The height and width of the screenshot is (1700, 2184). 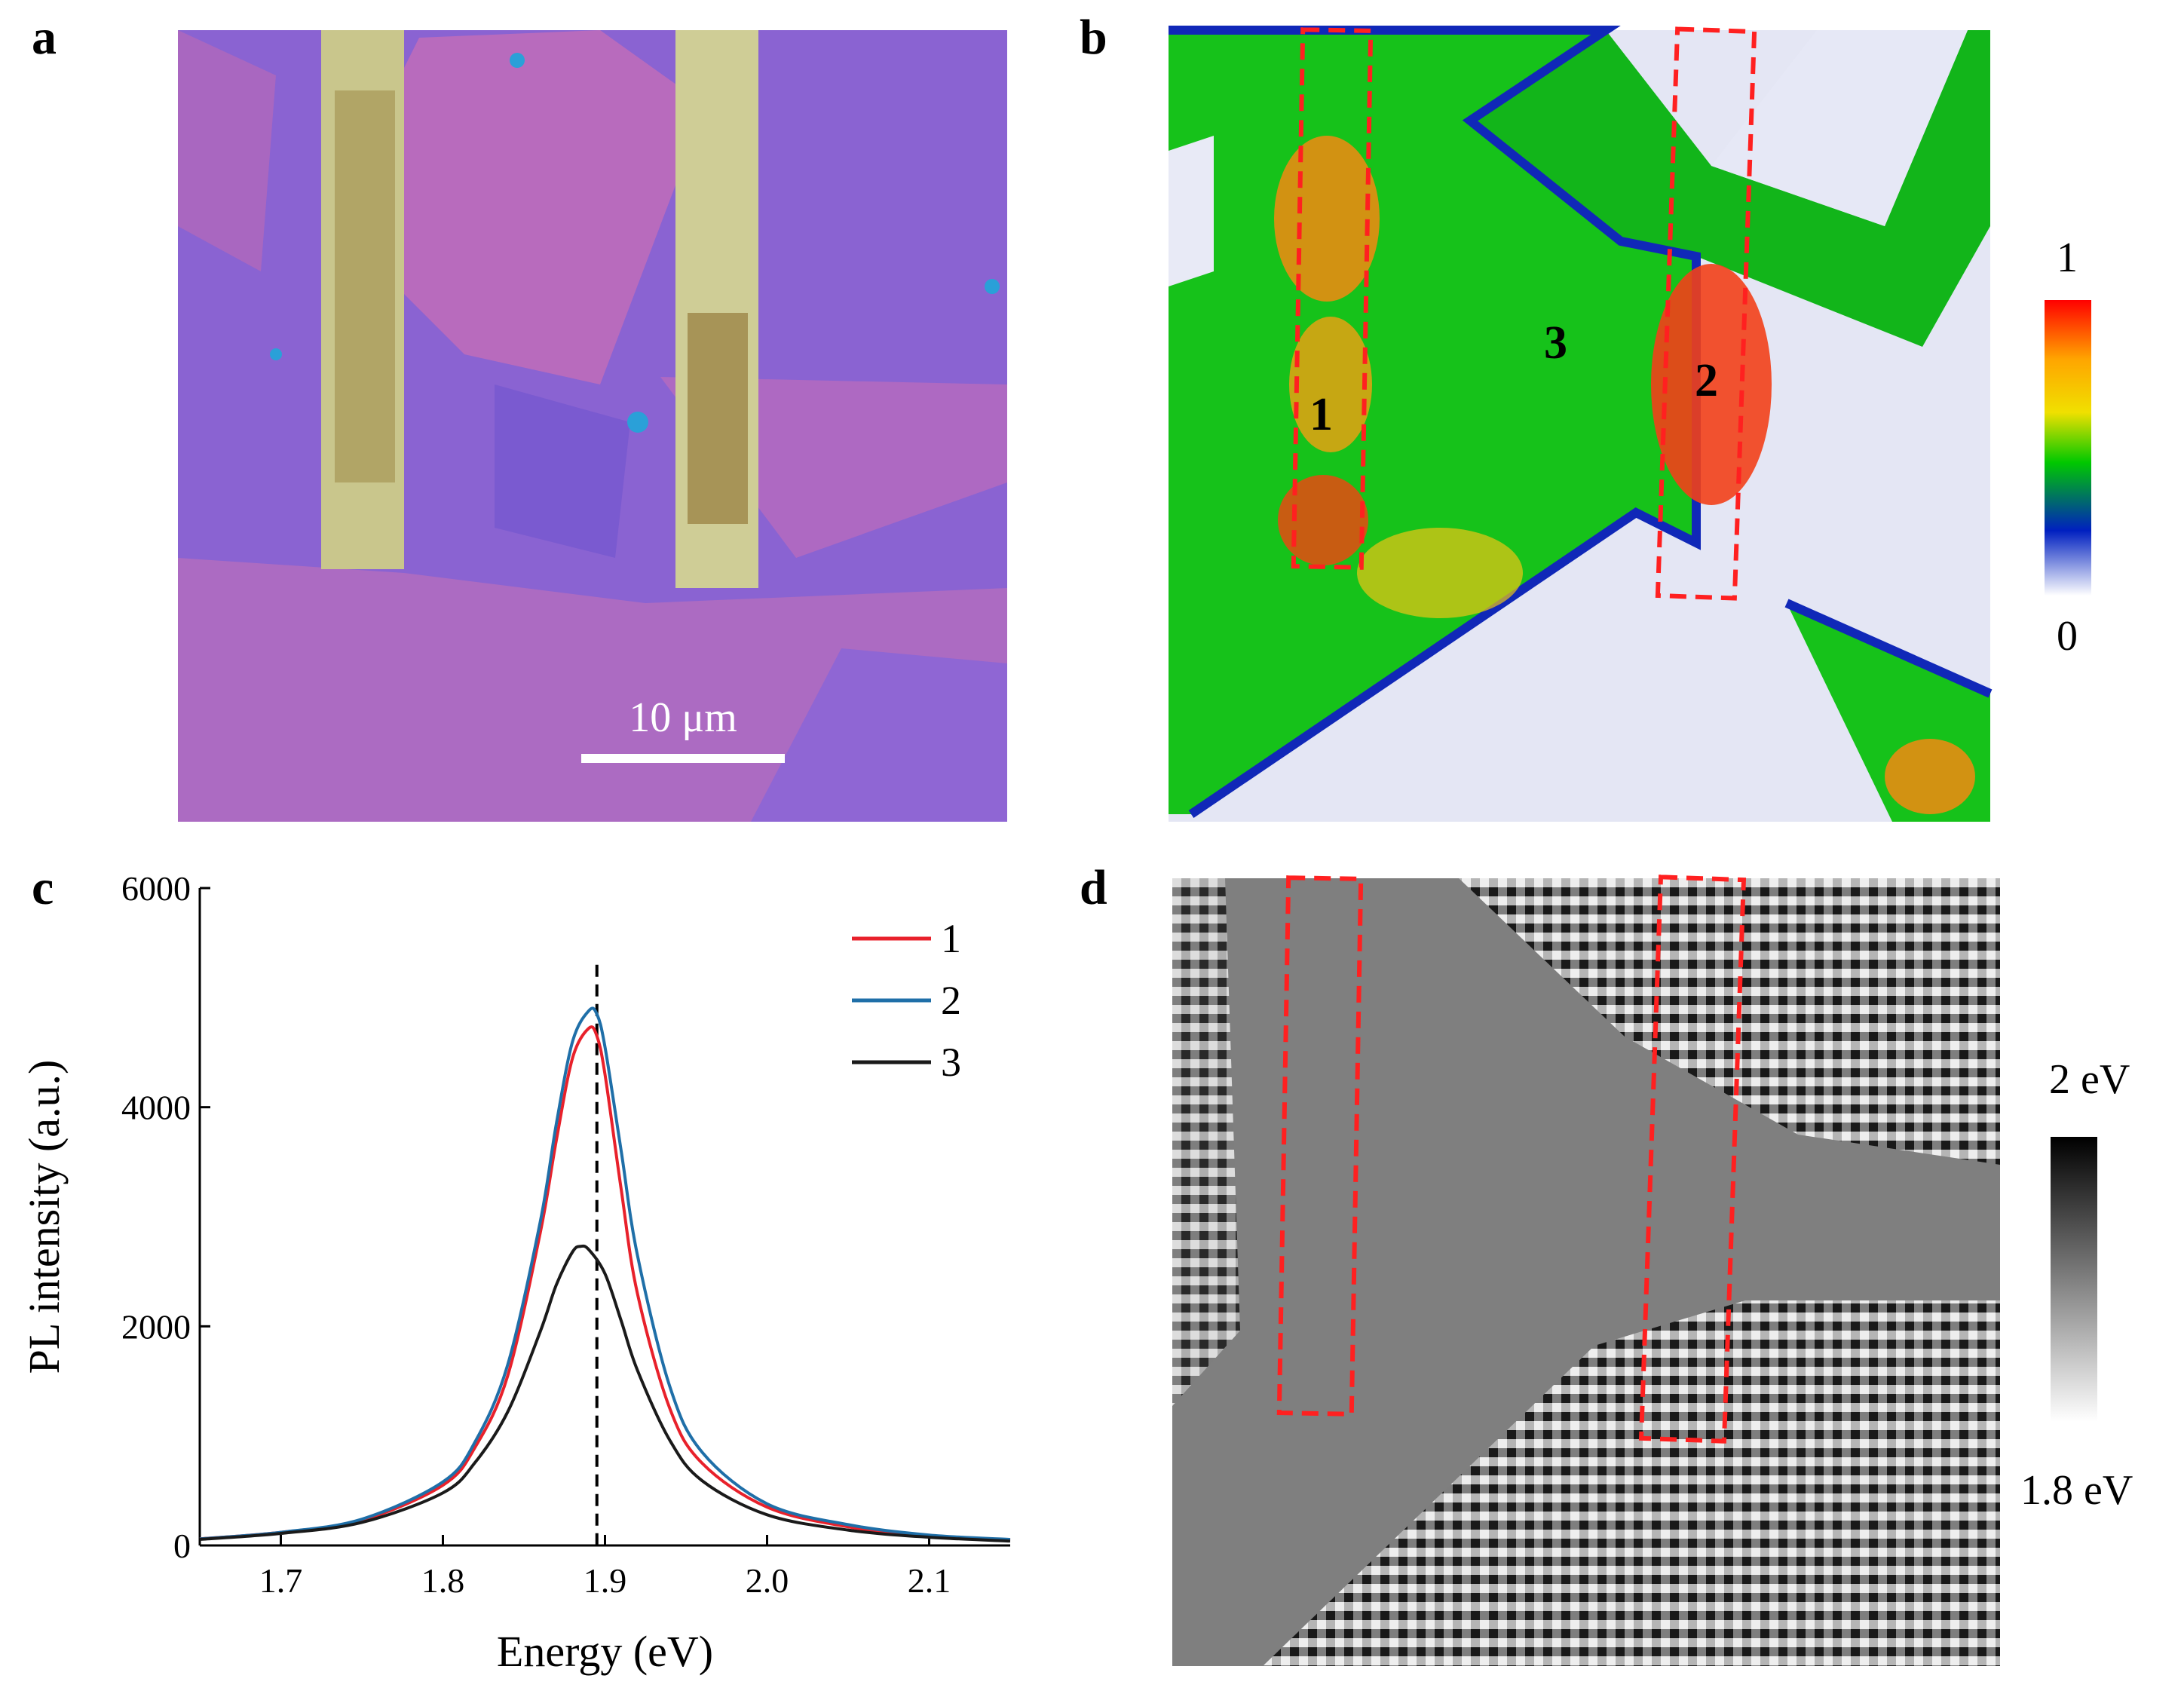 I want to click on x-tick-label: 1.8, so click(x=443, y=1580).